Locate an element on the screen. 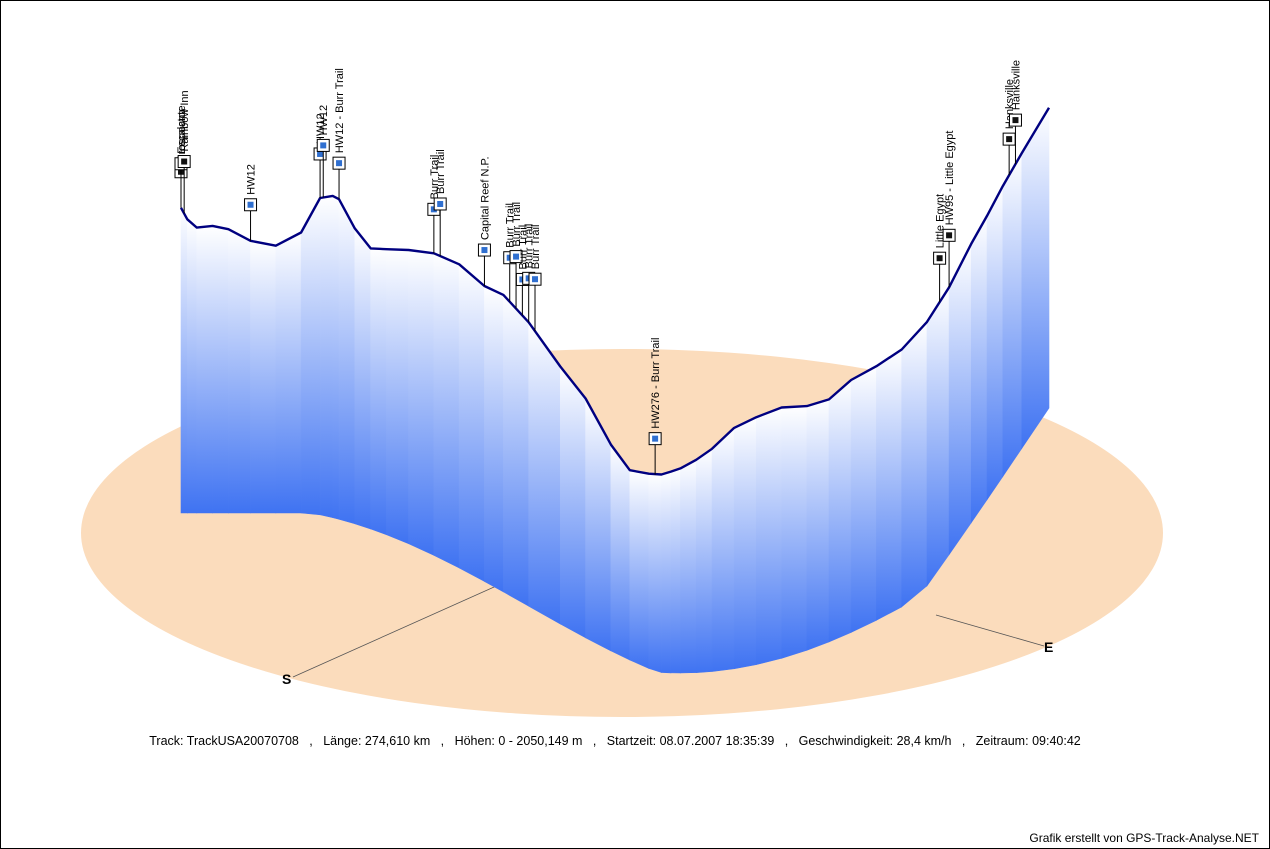 The image size is (1270, 849). waypoint-marker: HW12 - Burr Trail is located at coordinates (339, 134).